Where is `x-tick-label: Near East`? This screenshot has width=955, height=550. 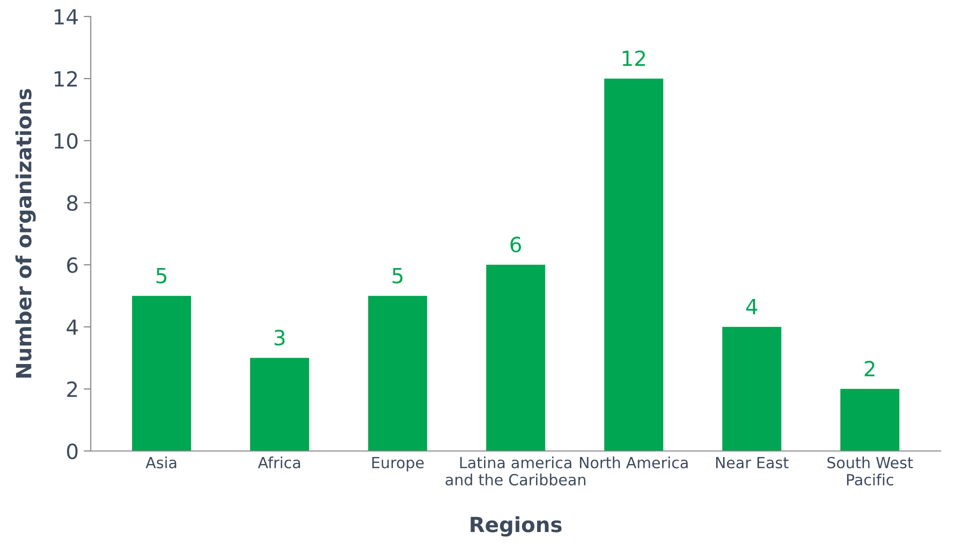
x-tick-label: Near East is located at coordinates (752, 462).